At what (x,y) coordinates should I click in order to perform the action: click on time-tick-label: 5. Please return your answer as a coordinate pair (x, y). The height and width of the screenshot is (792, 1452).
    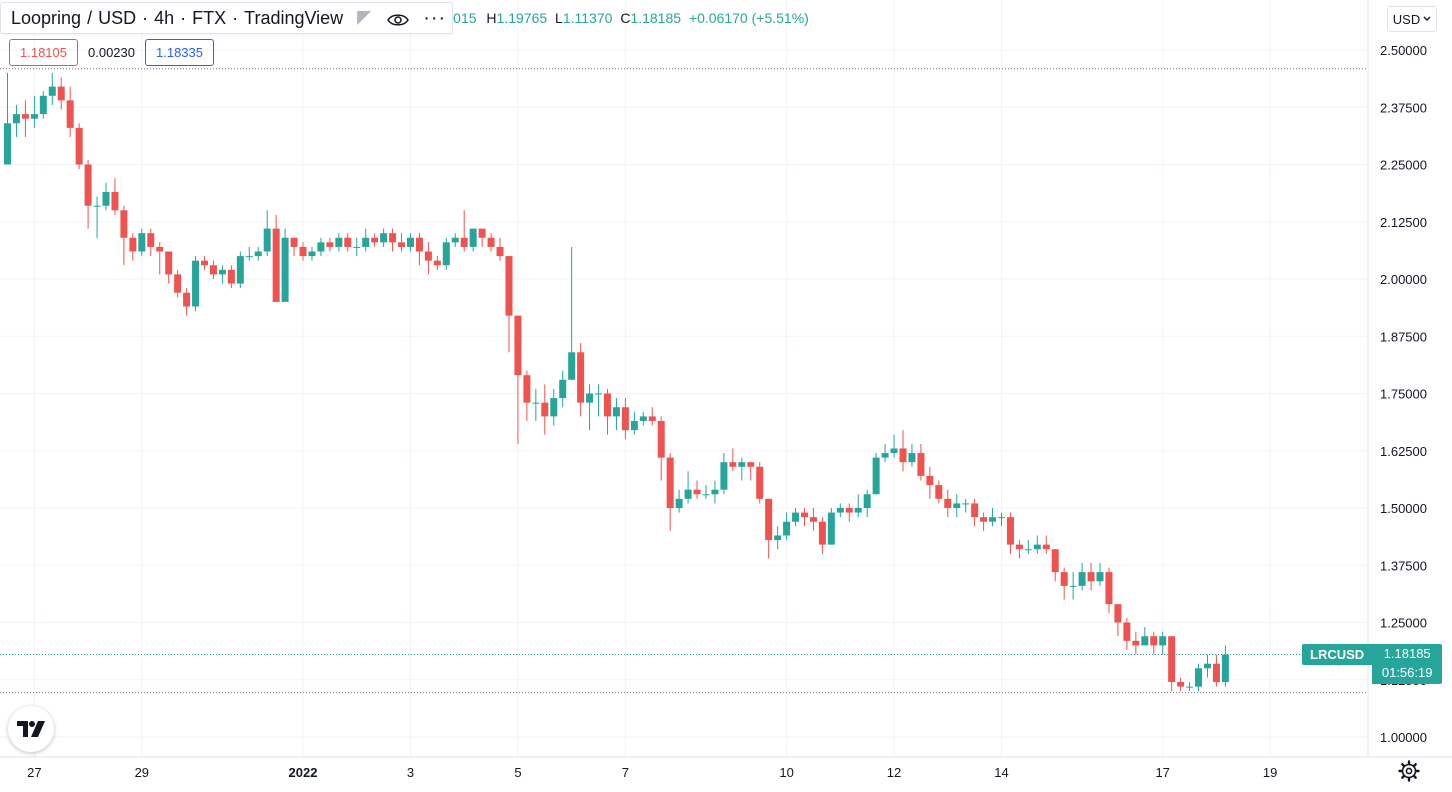
    Looking at the image, I should click on (517, 772).